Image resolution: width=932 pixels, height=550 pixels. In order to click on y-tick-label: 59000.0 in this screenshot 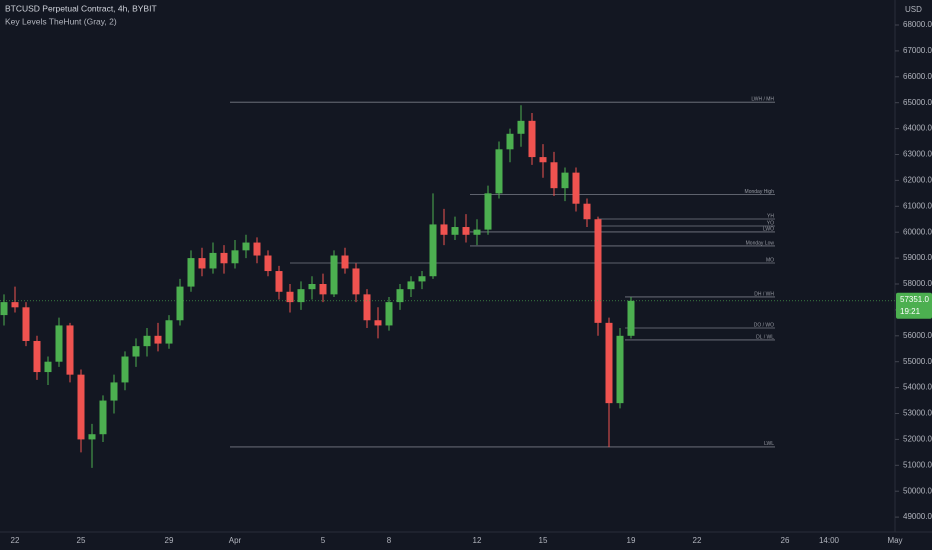, I will do `click(917, 257)`.